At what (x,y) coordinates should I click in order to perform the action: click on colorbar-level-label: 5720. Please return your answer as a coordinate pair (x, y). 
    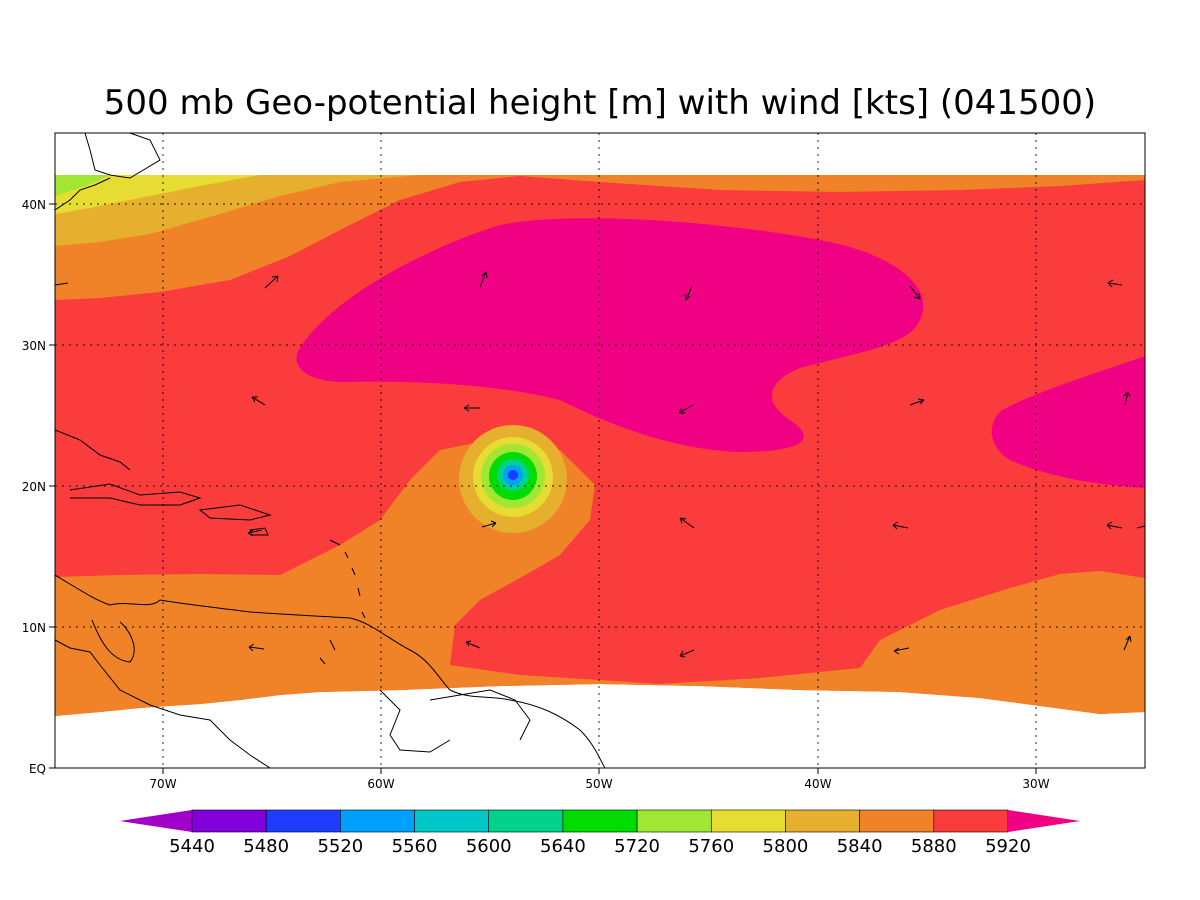
    Looking at the image, I should click on (637, 846).